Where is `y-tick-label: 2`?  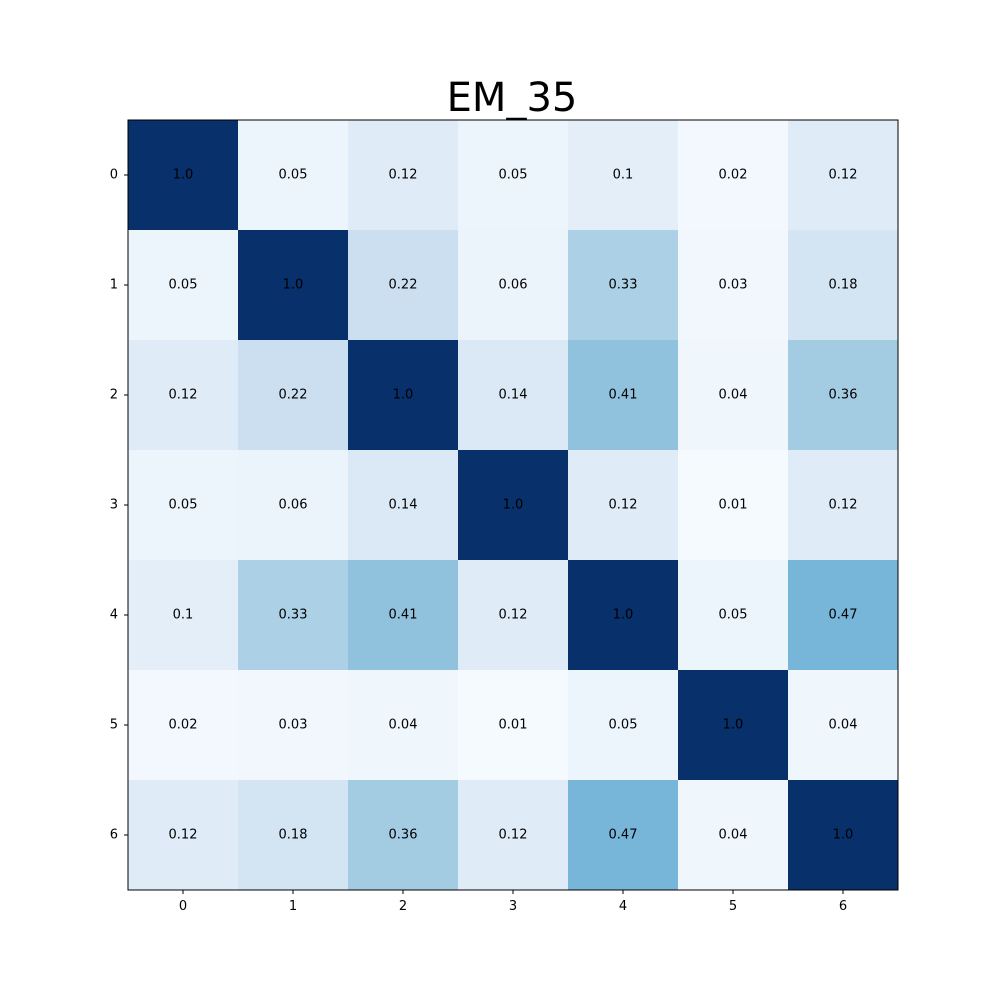
y-tick-label: 2 is located at coordinates (114, 395).